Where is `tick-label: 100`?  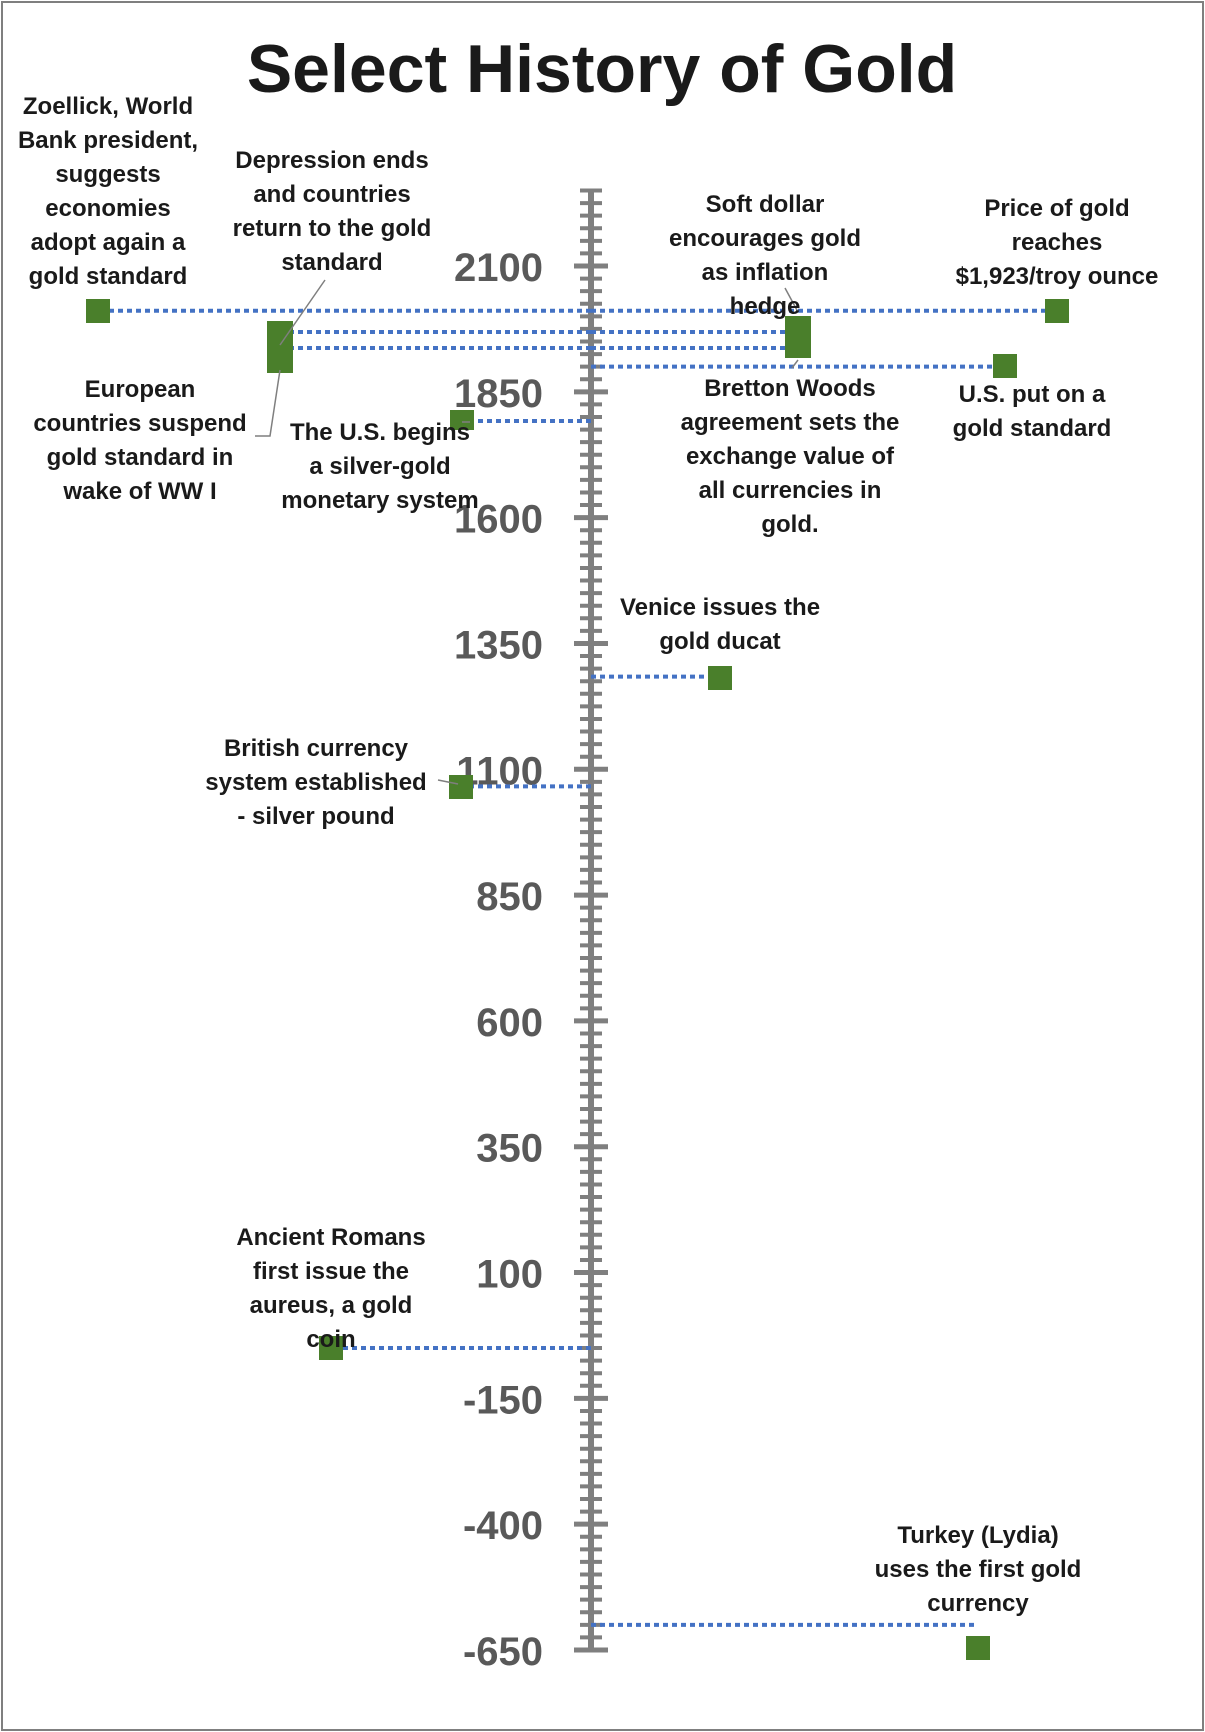 tick-label: 100 is located at coordinates (509, 1275).